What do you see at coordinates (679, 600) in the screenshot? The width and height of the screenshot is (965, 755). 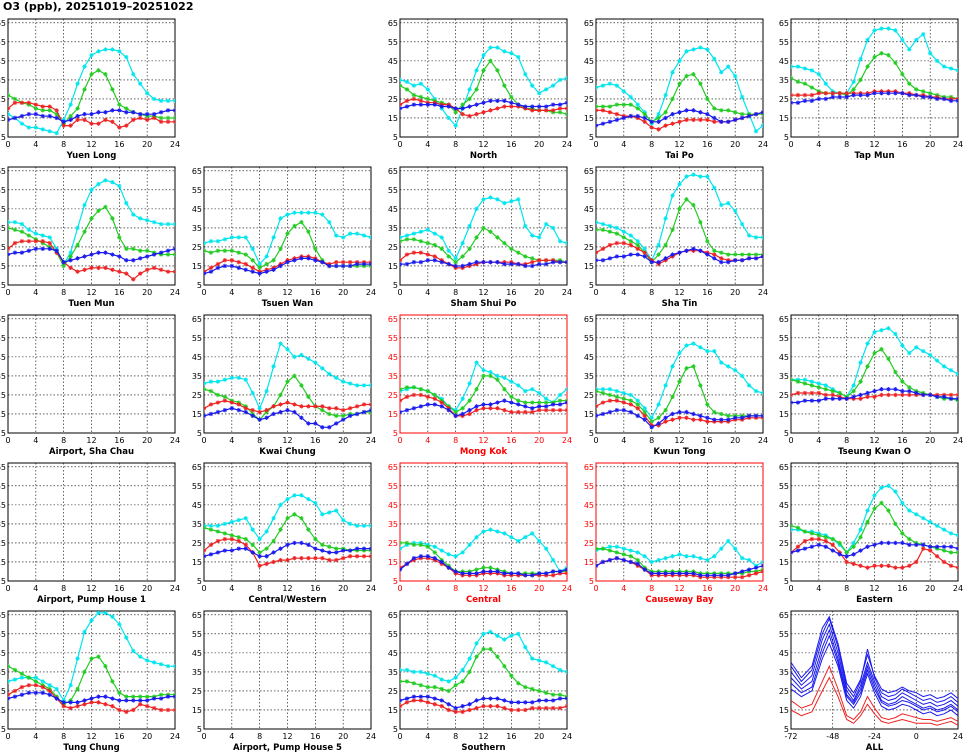 I see `station-label: Causeway Bay` at bounding box center [679, 600].